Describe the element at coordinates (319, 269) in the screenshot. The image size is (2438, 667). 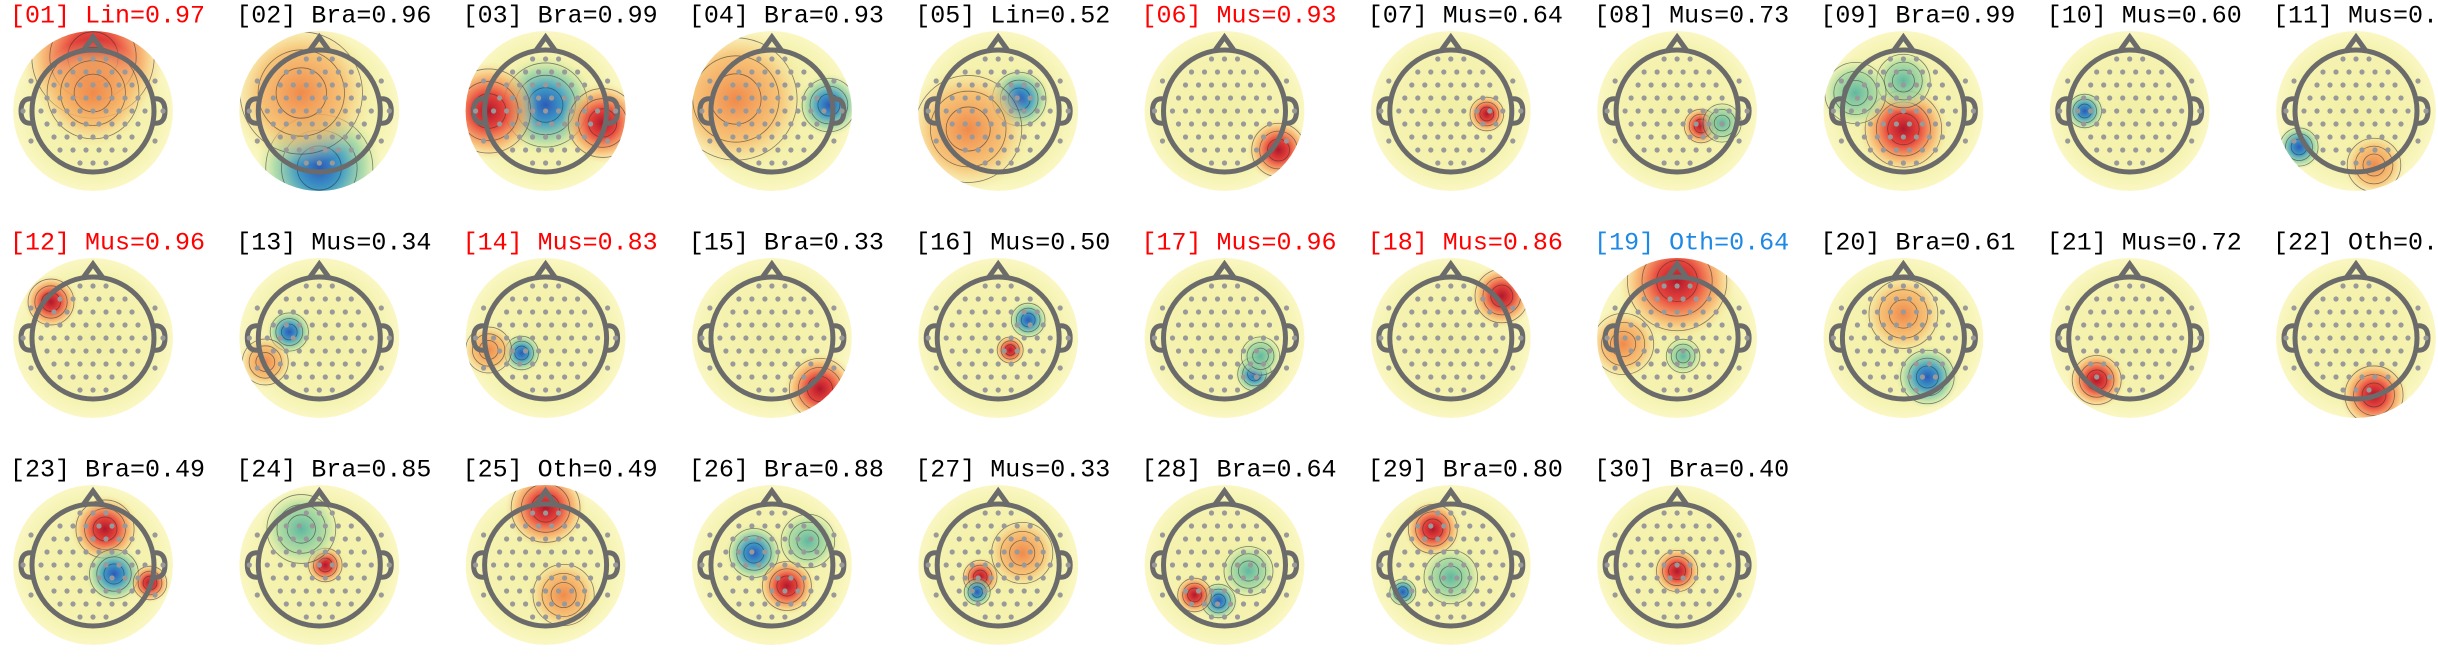
I see `head-nose` at that location.